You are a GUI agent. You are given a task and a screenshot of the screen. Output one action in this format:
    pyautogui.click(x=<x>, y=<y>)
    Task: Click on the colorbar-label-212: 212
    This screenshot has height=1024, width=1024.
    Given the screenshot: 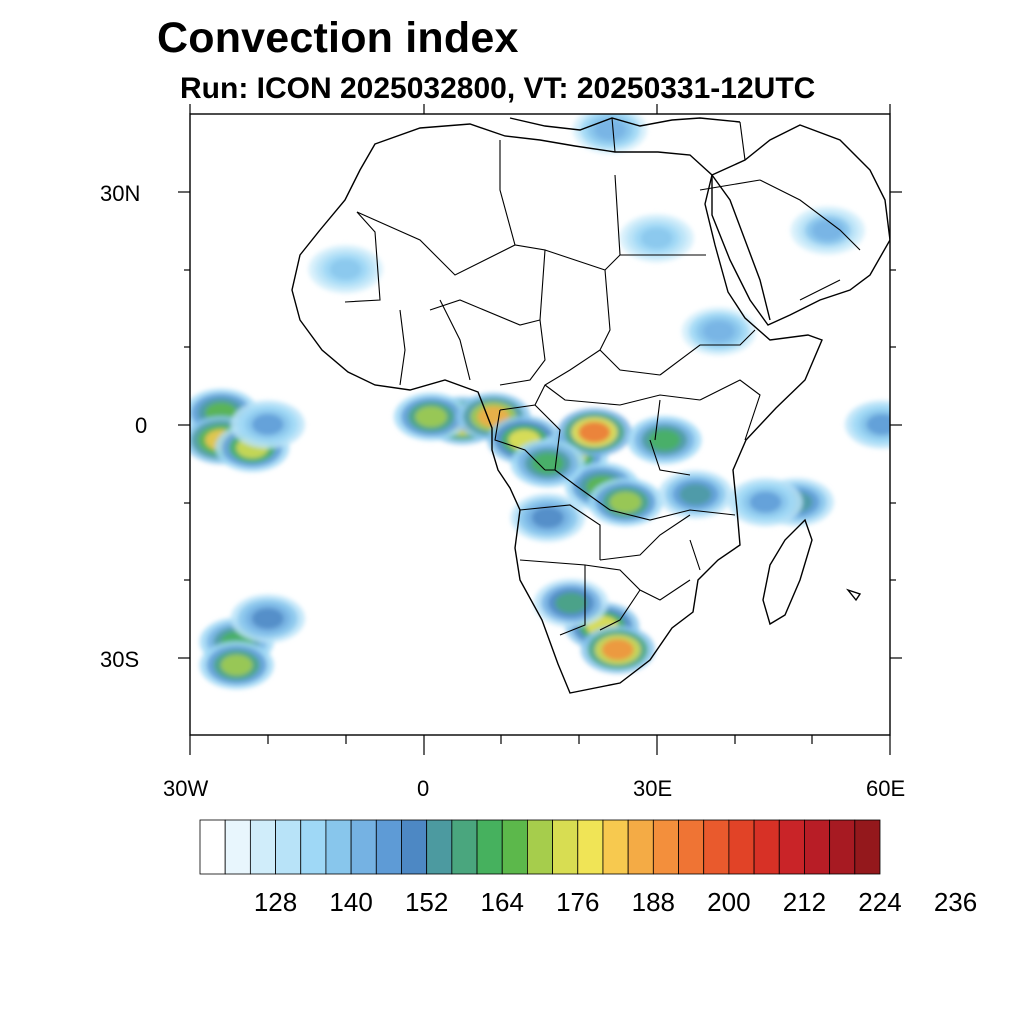 What is the action you would take?
    pyautogui.click(x=804, y=902)
    